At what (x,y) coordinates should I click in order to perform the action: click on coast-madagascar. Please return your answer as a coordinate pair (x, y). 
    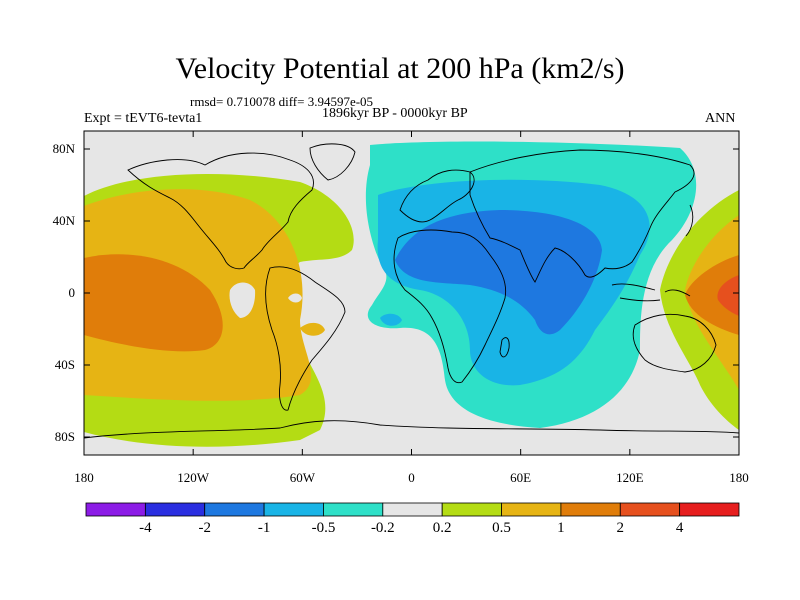
    Looking at the image, I should click on (504, 347).